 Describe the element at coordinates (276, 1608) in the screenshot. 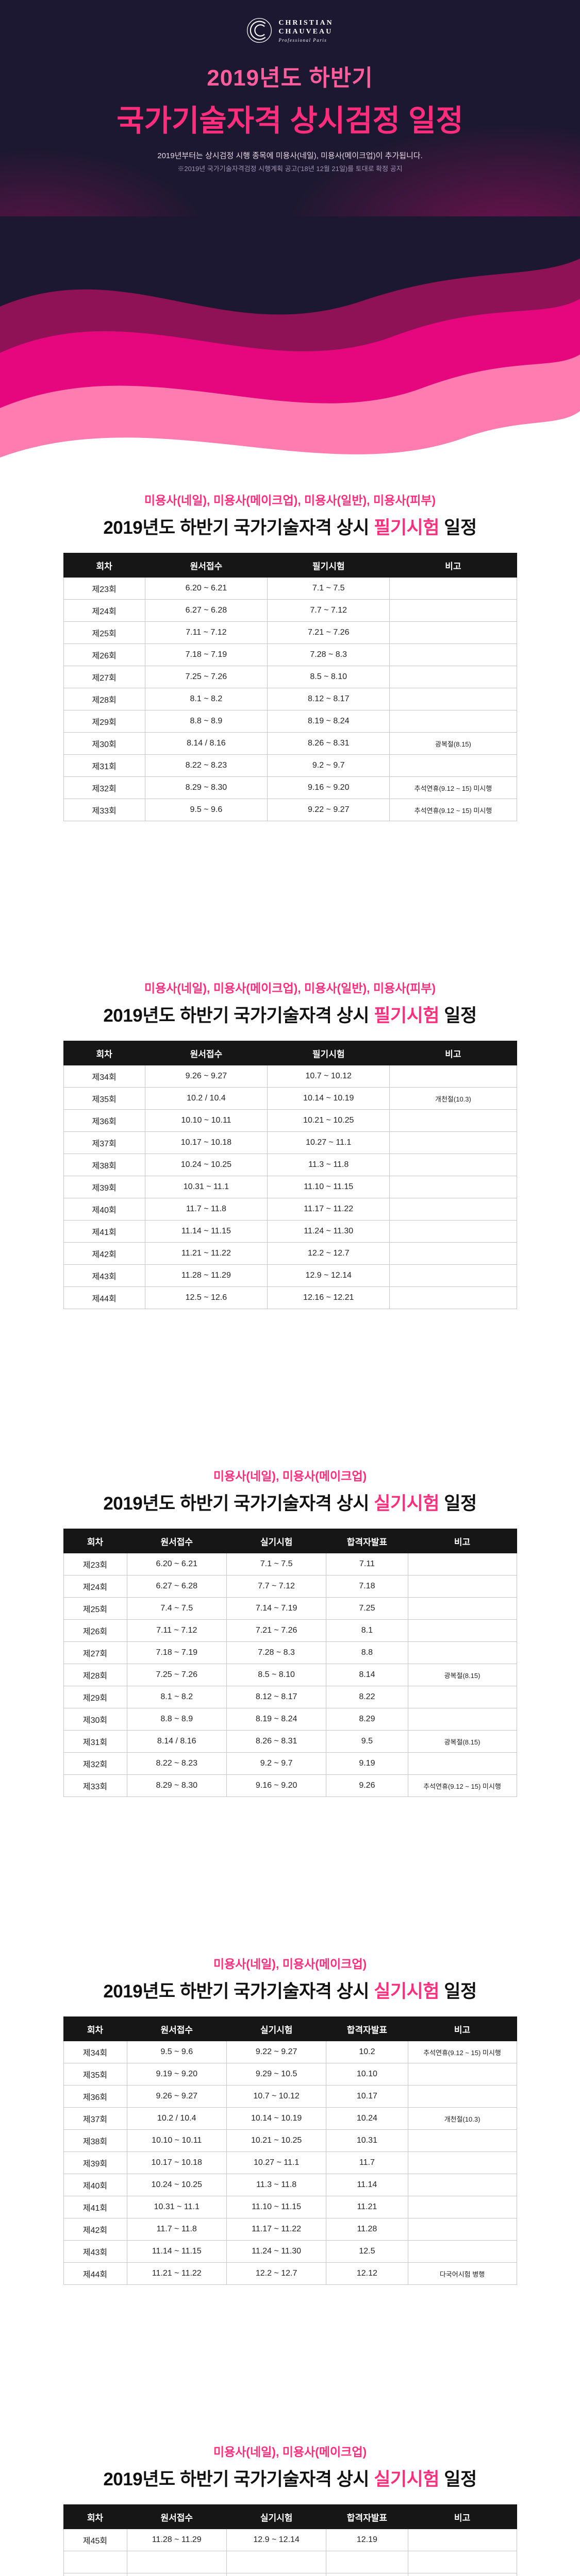

I see `table-cell: 7.14 ~ 7.19` at that location.